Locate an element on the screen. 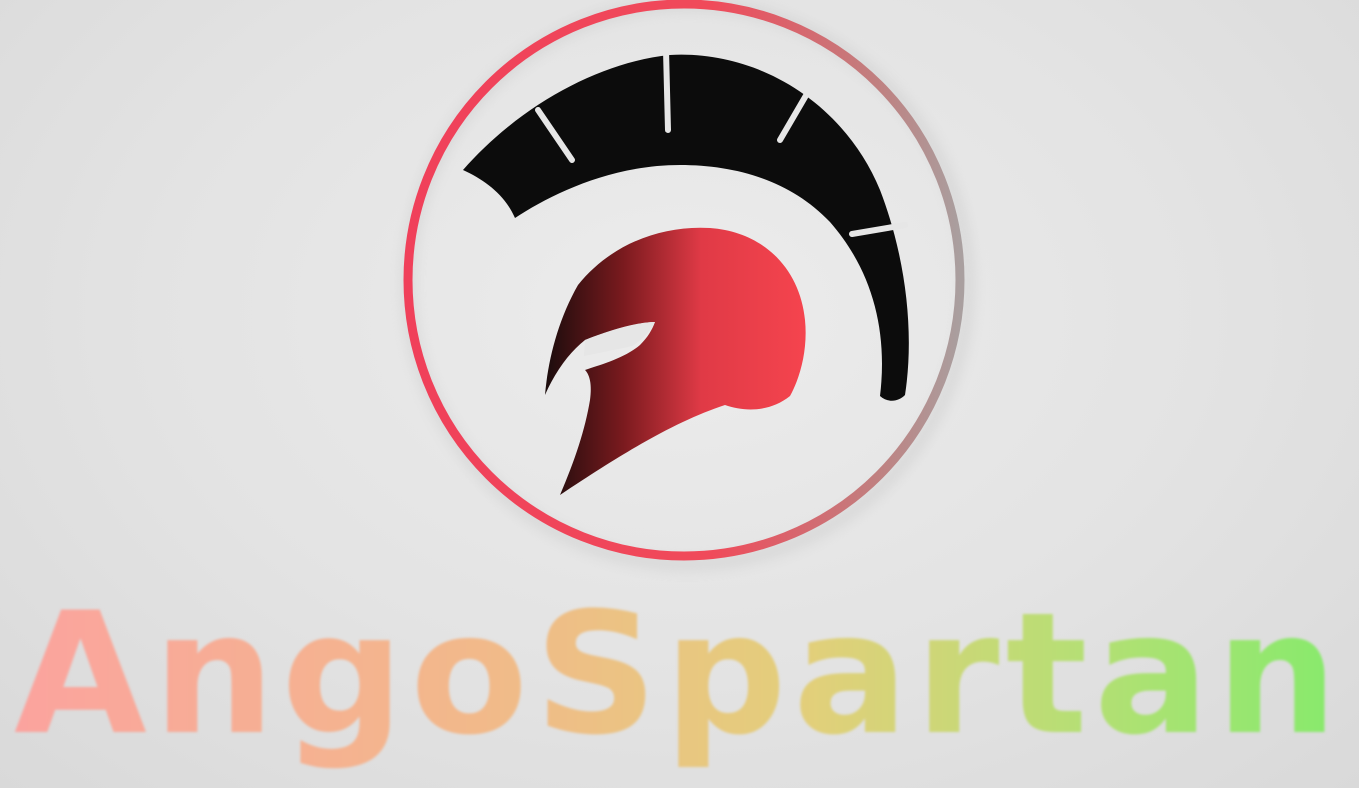  helmet-body is located at coordinates (675, 361).